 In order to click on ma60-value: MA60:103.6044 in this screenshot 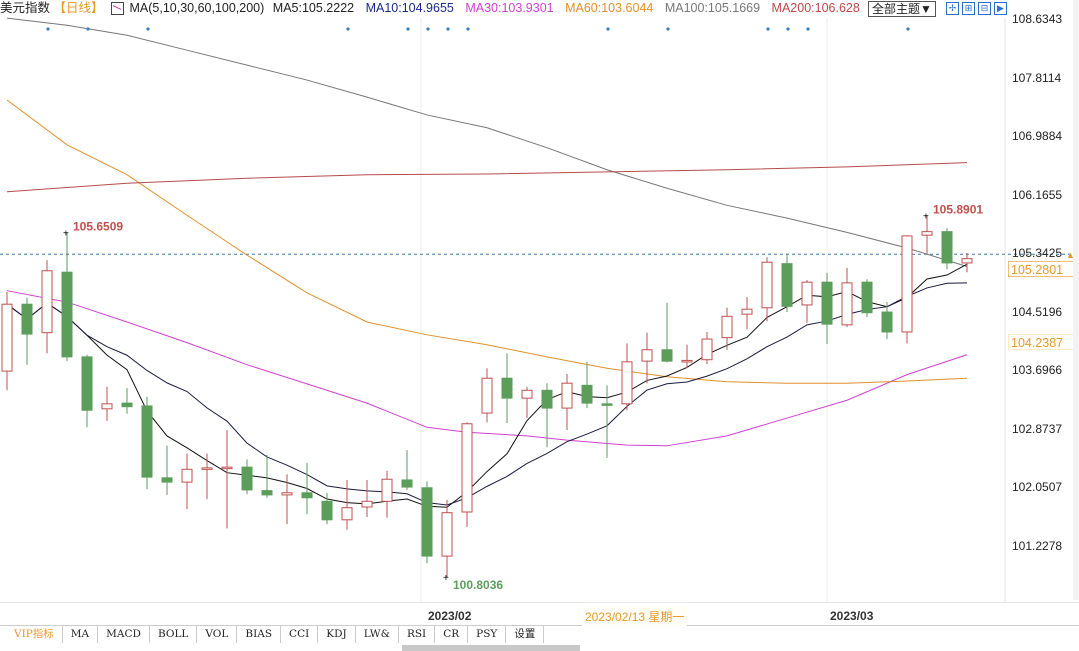, I will do `click(609, 8)`.